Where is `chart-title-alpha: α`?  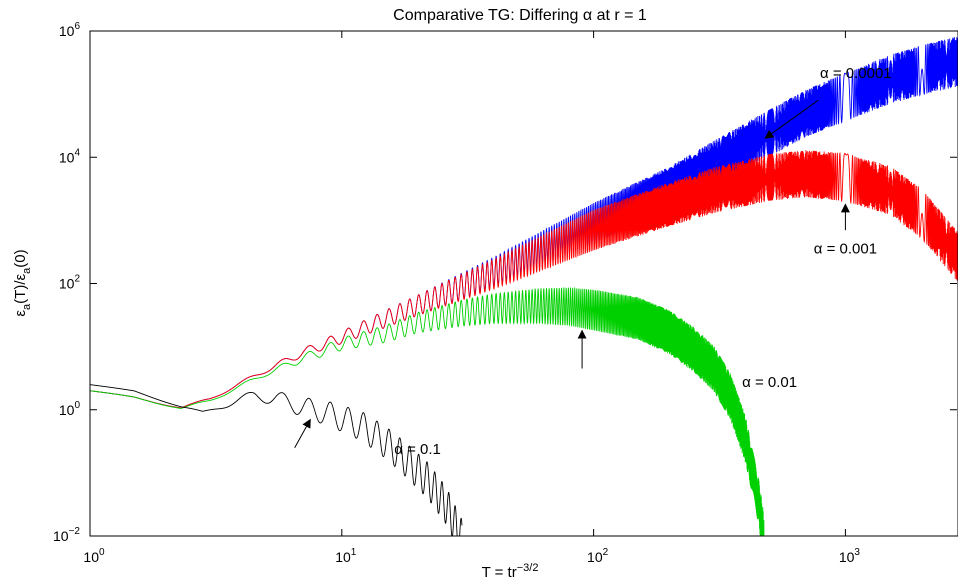
chart-title-alpha: α is located at coordinates (587, 15).